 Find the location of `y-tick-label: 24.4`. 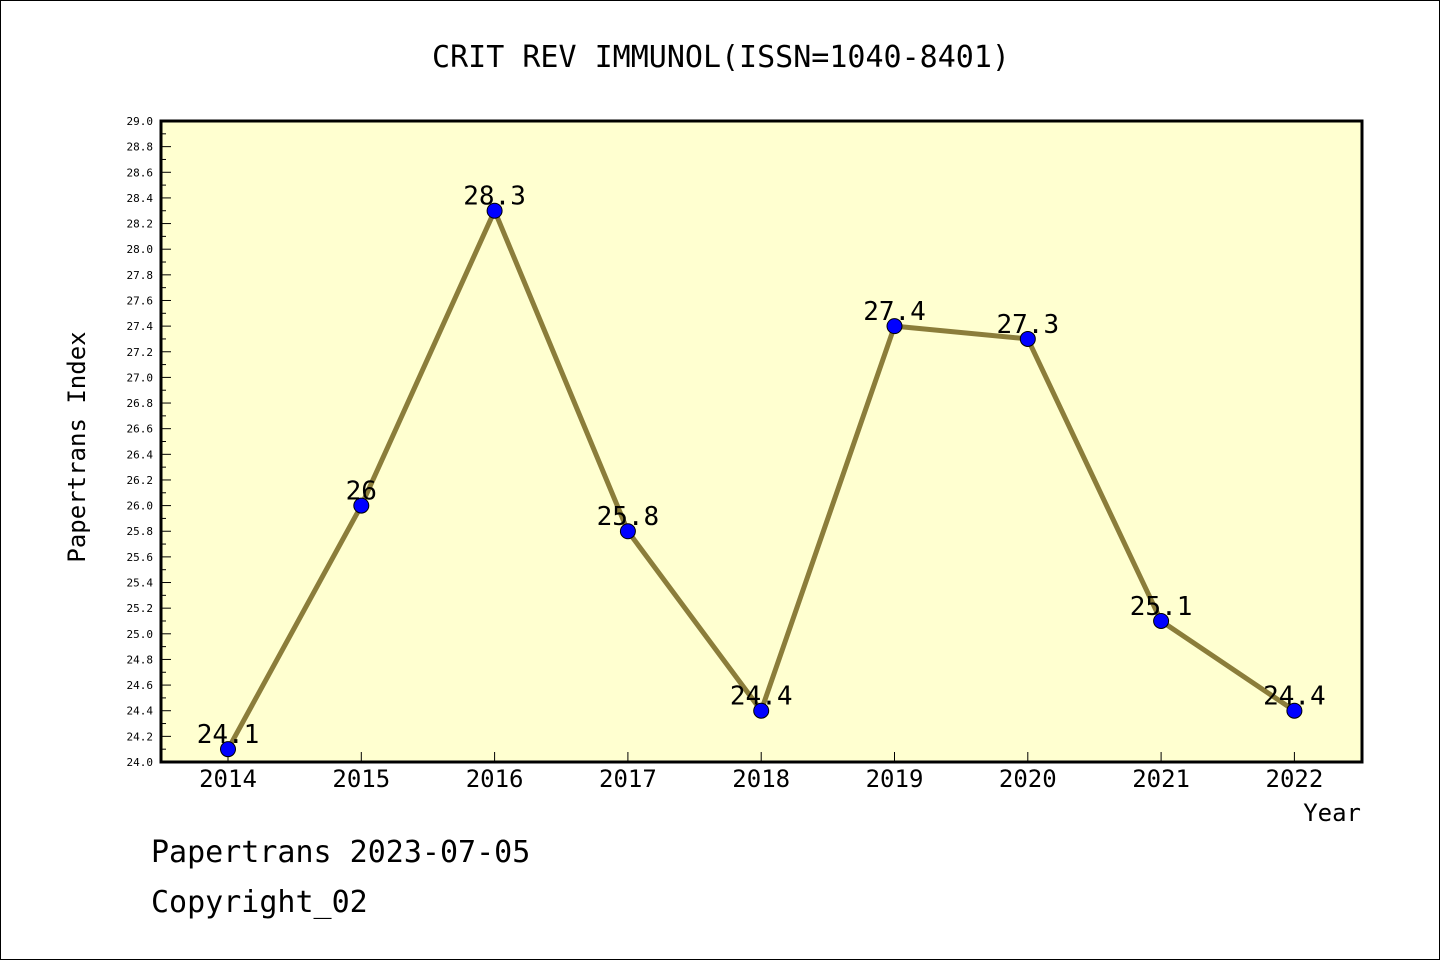

y-tick-label: 24.4 is located at coordinates (140, 711).